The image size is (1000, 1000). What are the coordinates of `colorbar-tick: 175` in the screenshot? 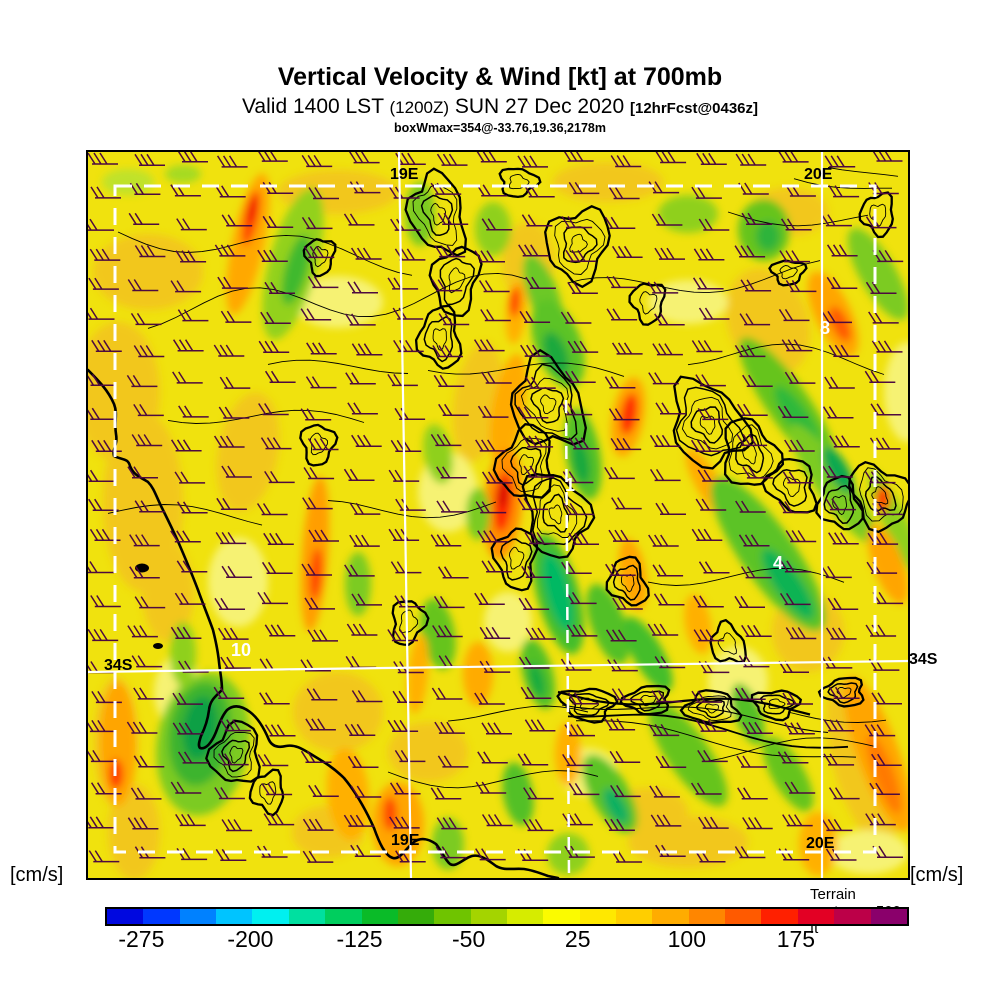 It's located at (796, 939).